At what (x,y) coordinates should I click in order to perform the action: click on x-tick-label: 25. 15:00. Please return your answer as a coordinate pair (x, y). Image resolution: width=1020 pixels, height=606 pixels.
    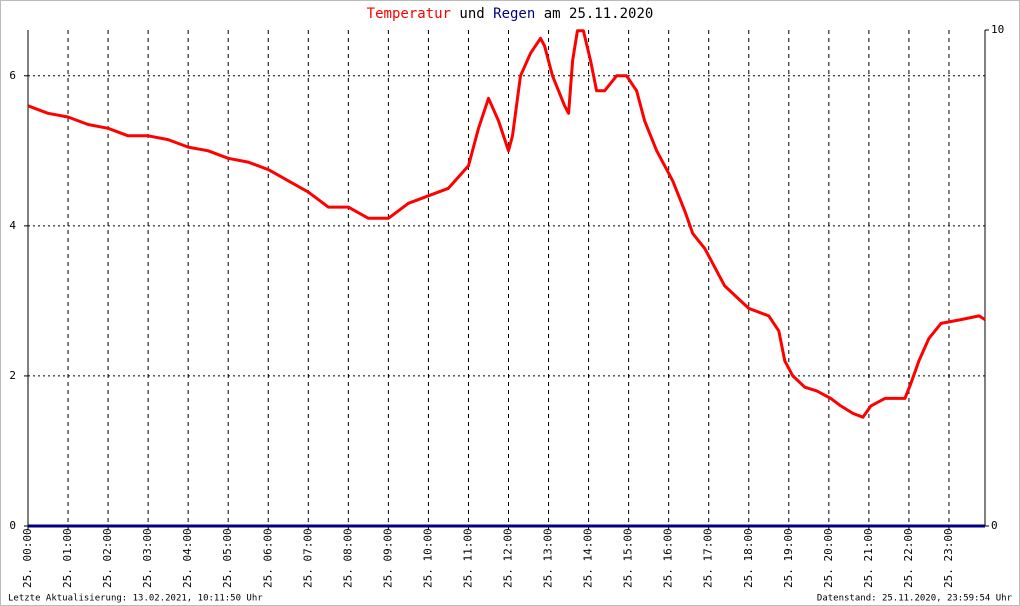
    Looking at the image, I should click on (628, 558).